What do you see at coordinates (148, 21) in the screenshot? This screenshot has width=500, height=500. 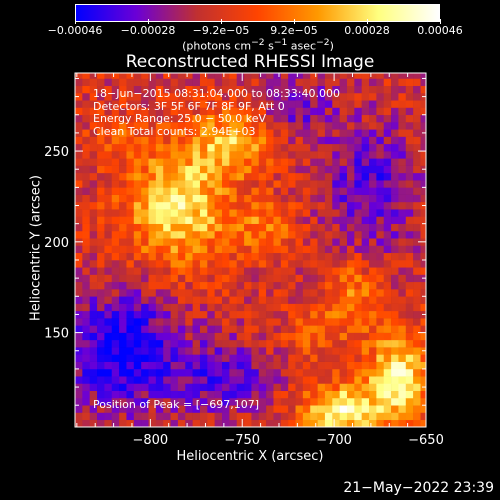 I see `colorbar-tick-mark` at bounding box center [148, 21].